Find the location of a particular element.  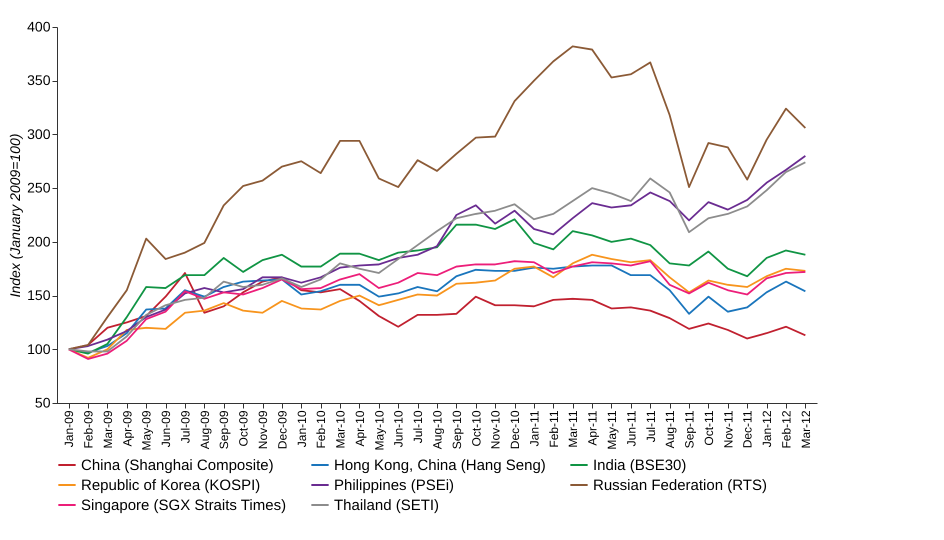

x-tick-label: Mar-09 is located at coordinates (107, 429).